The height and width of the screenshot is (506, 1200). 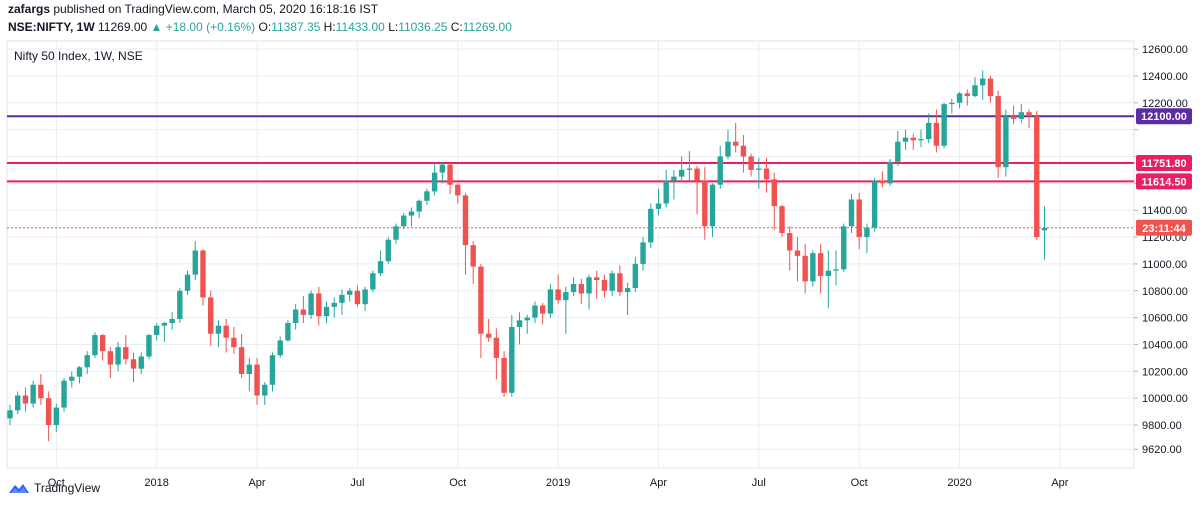 I want to click on last-price: 11269.00, so click(x=123, y=27).